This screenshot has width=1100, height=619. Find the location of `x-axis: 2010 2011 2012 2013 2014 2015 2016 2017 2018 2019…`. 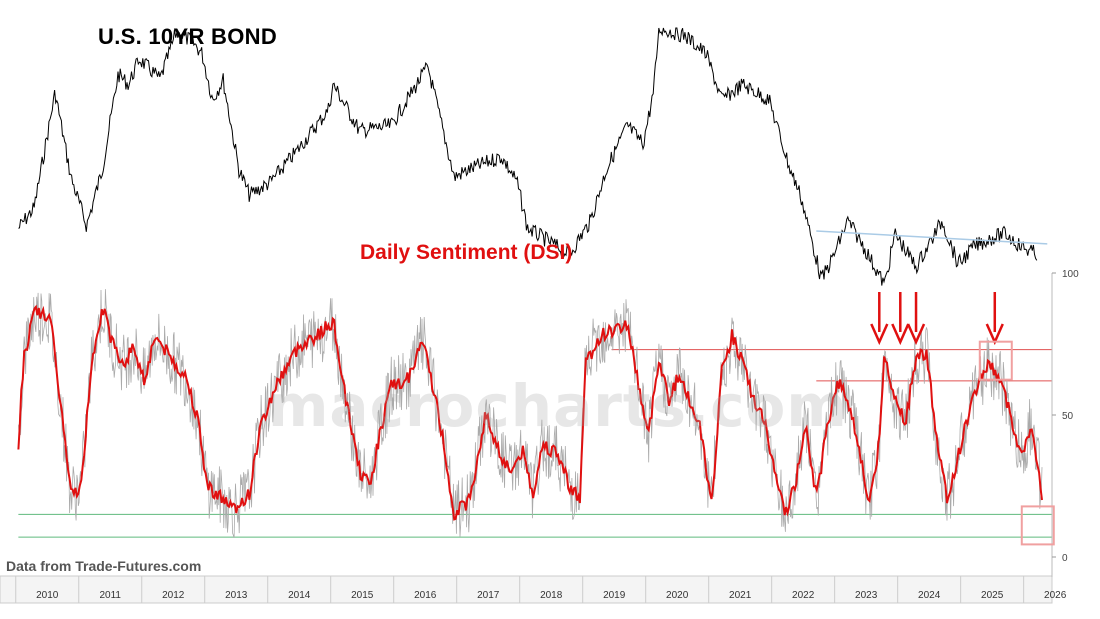

x-axis: 2010 2011 2012 2013 2014 2015 2016 2017 2018 2019… is located at coordinates (533, 589).